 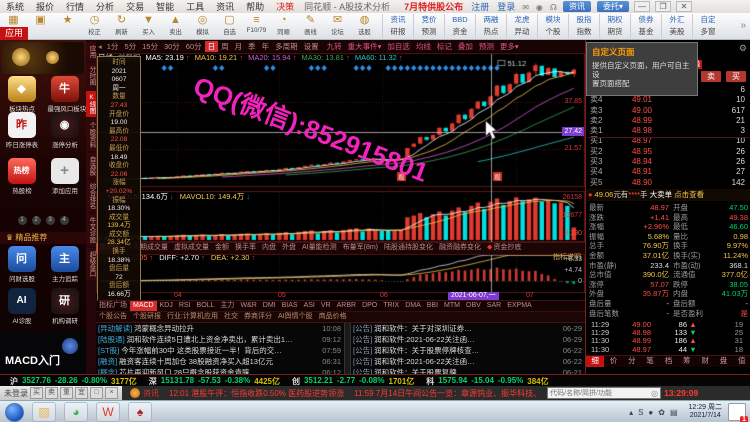 What do you see at coordinates (252, 46) in the screenshot?
I see `period-tab-季: 季` at bounding box center [252, 46].